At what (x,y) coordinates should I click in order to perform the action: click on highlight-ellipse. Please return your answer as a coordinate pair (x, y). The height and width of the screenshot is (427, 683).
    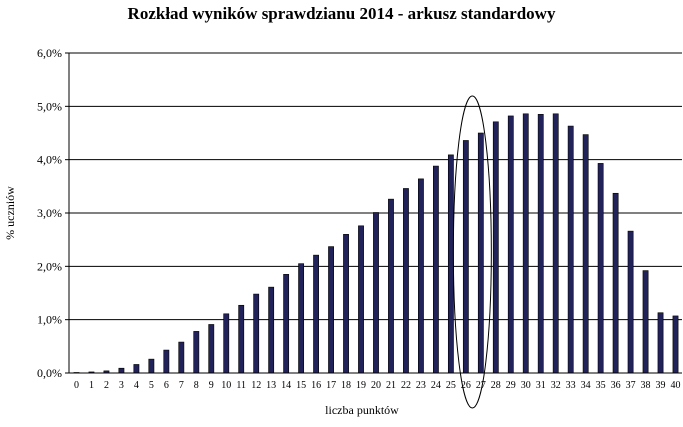
    Looking at the image, I should click on (472, 252).